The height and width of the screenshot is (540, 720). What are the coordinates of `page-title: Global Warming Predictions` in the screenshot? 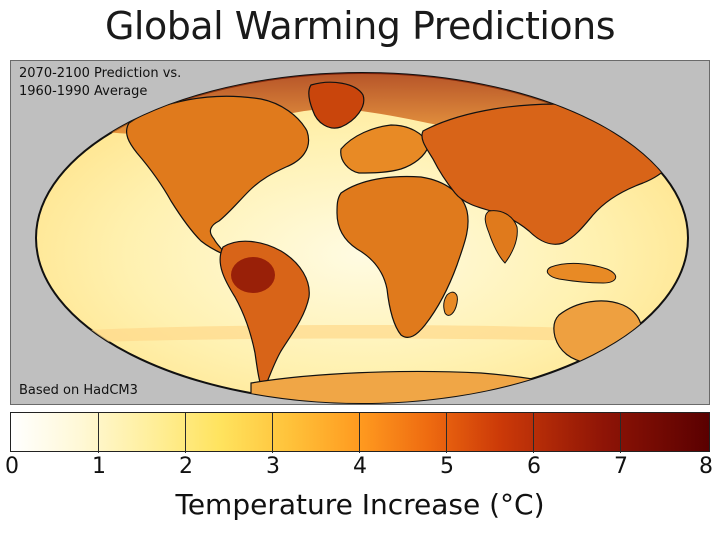 It's located at (360, 26).